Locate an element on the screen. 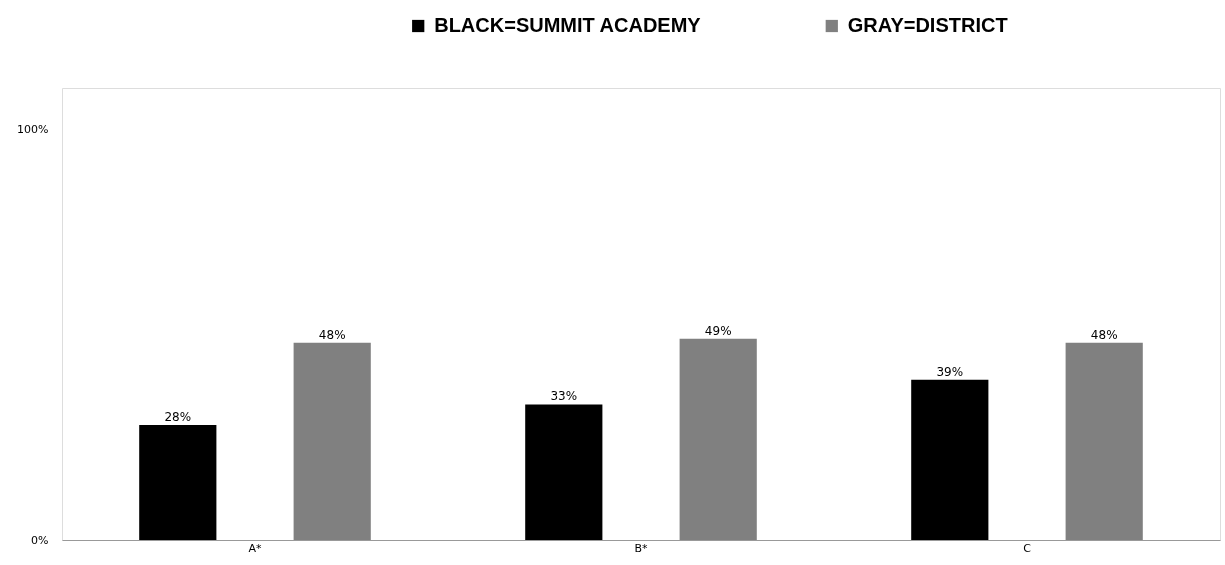  data-label: 28% is located at coordinates (178, 416).